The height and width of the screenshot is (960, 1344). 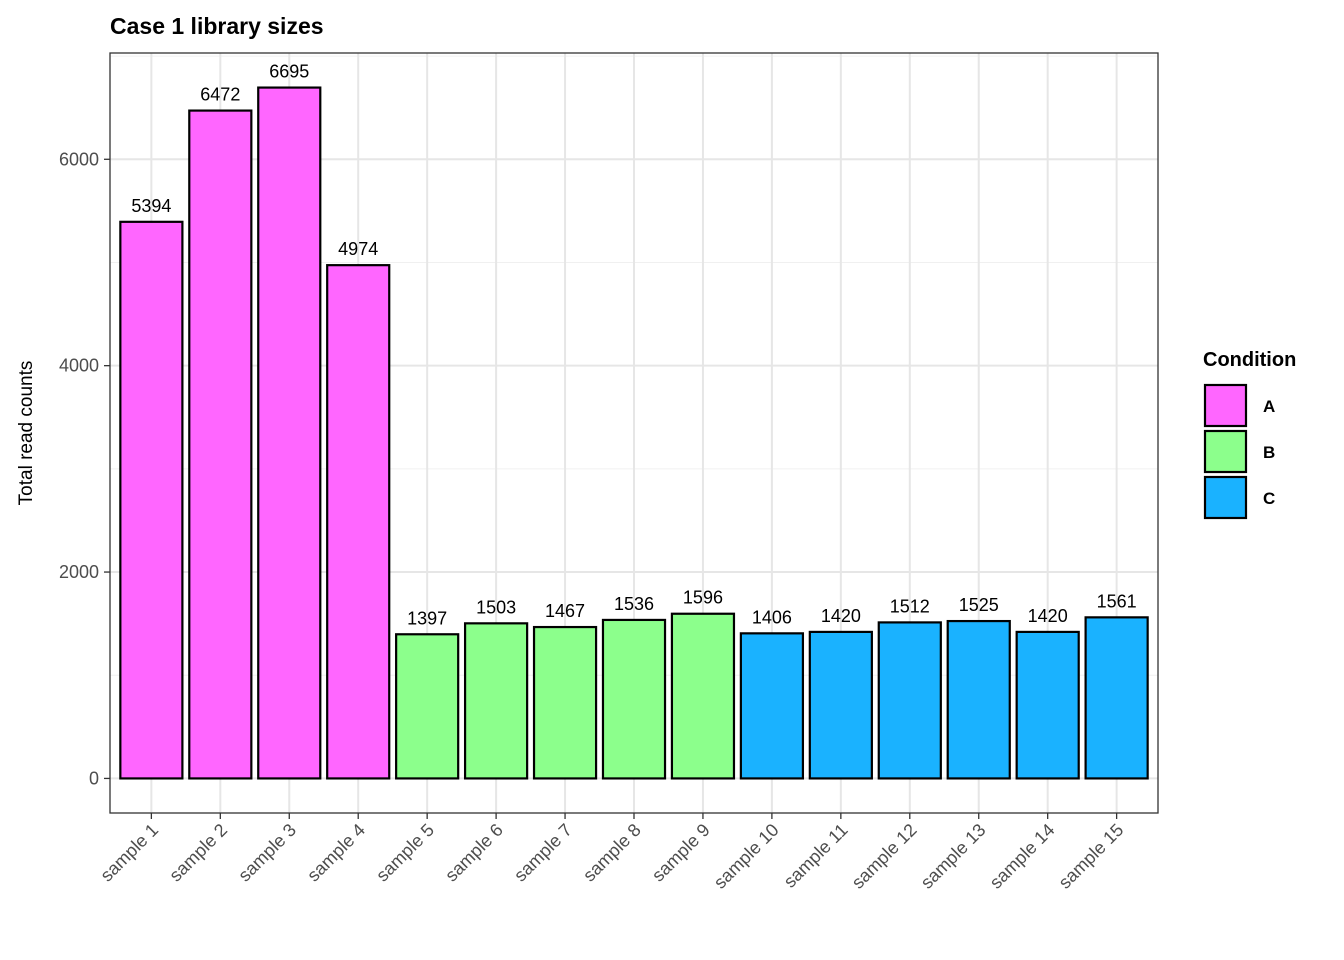 What do you see at coordinates (910, 606) in the screenshot?
I see `bar-value-label: 1512` at bounding box center [910, 606].